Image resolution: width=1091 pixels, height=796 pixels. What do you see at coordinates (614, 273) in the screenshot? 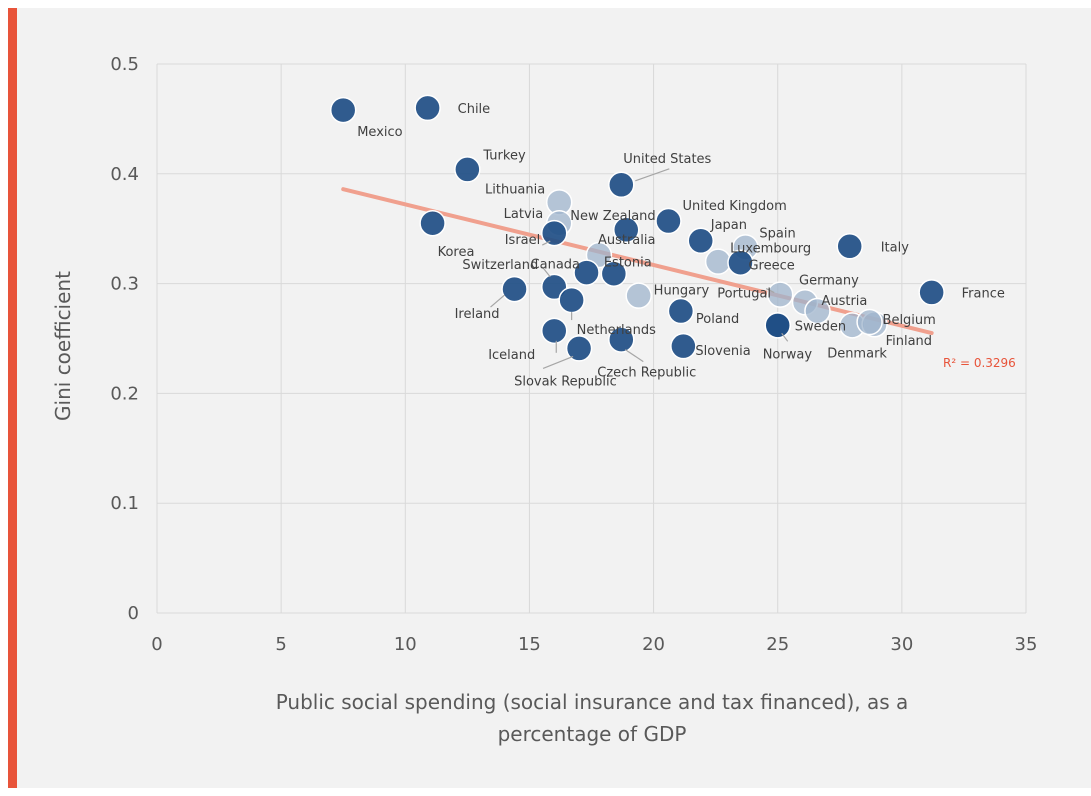
I see `point-estonia` at bounding box center [614, 273].